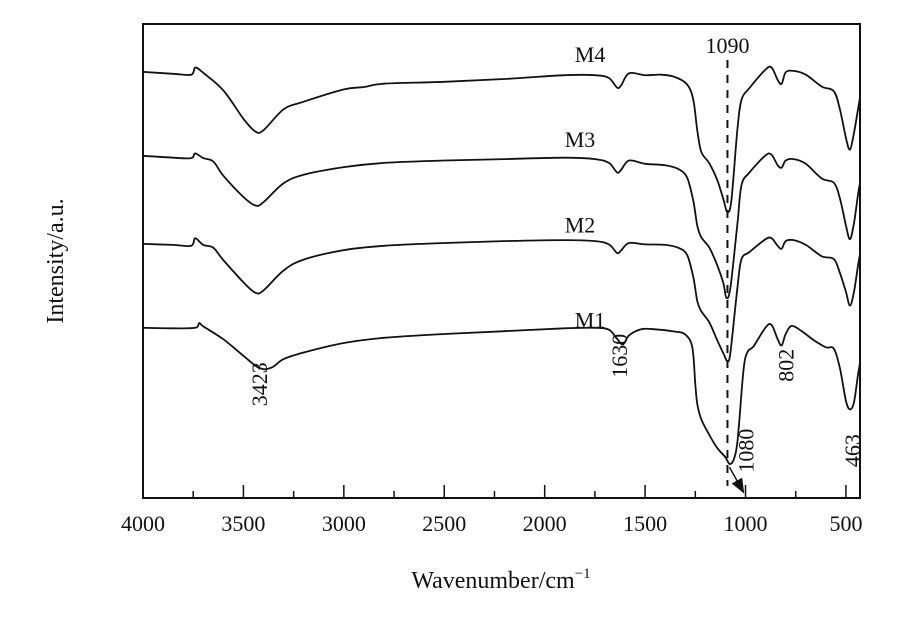 Image resolution: width=904 pixels, height=625 pixels. What do you see at coordinates (785, 365) in the screenshot?
I see `peak-label-802: 802` at bounding box center [785, 365].